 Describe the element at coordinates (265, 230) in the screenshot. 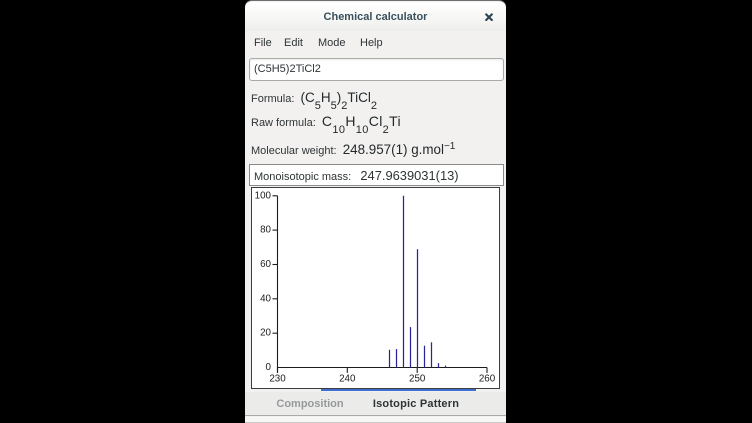

I see `svg-text: 80` at that location.